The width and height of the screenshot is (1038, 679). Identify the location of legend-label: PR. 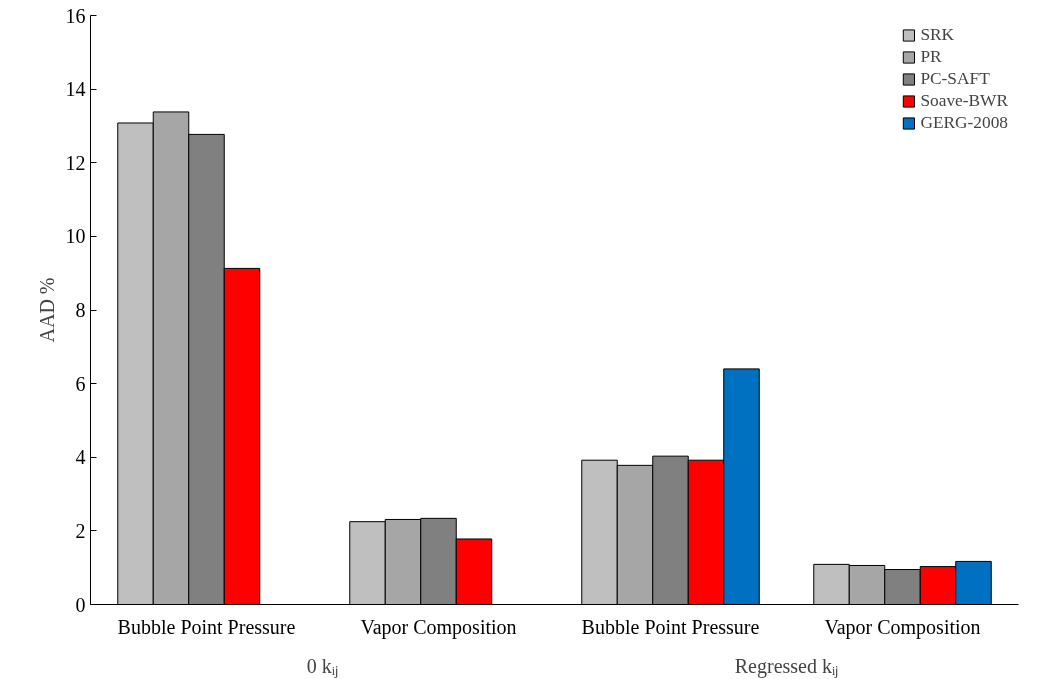
(931, 57).